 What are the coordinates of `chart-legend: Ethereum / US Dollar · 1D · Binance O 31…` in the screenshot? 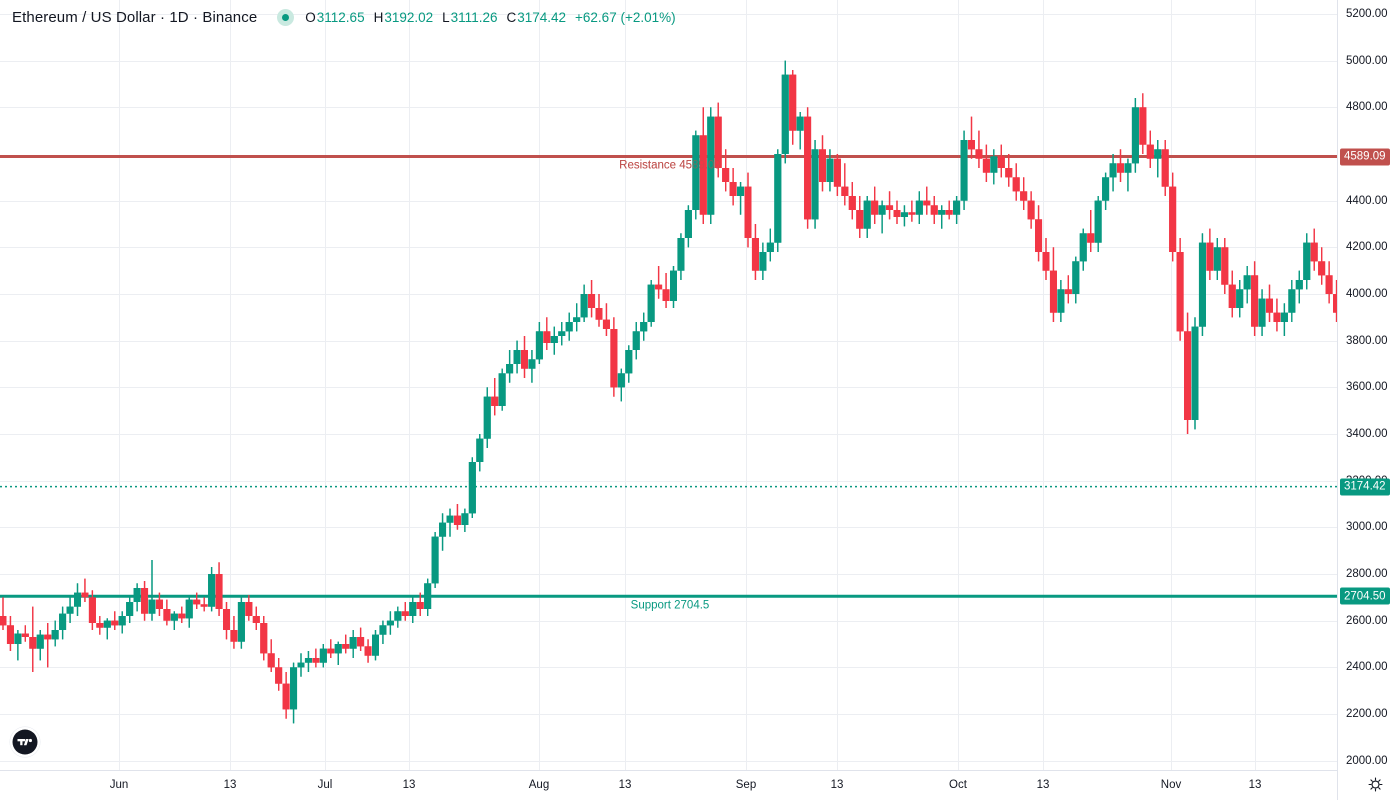 It's located at (344, 17).